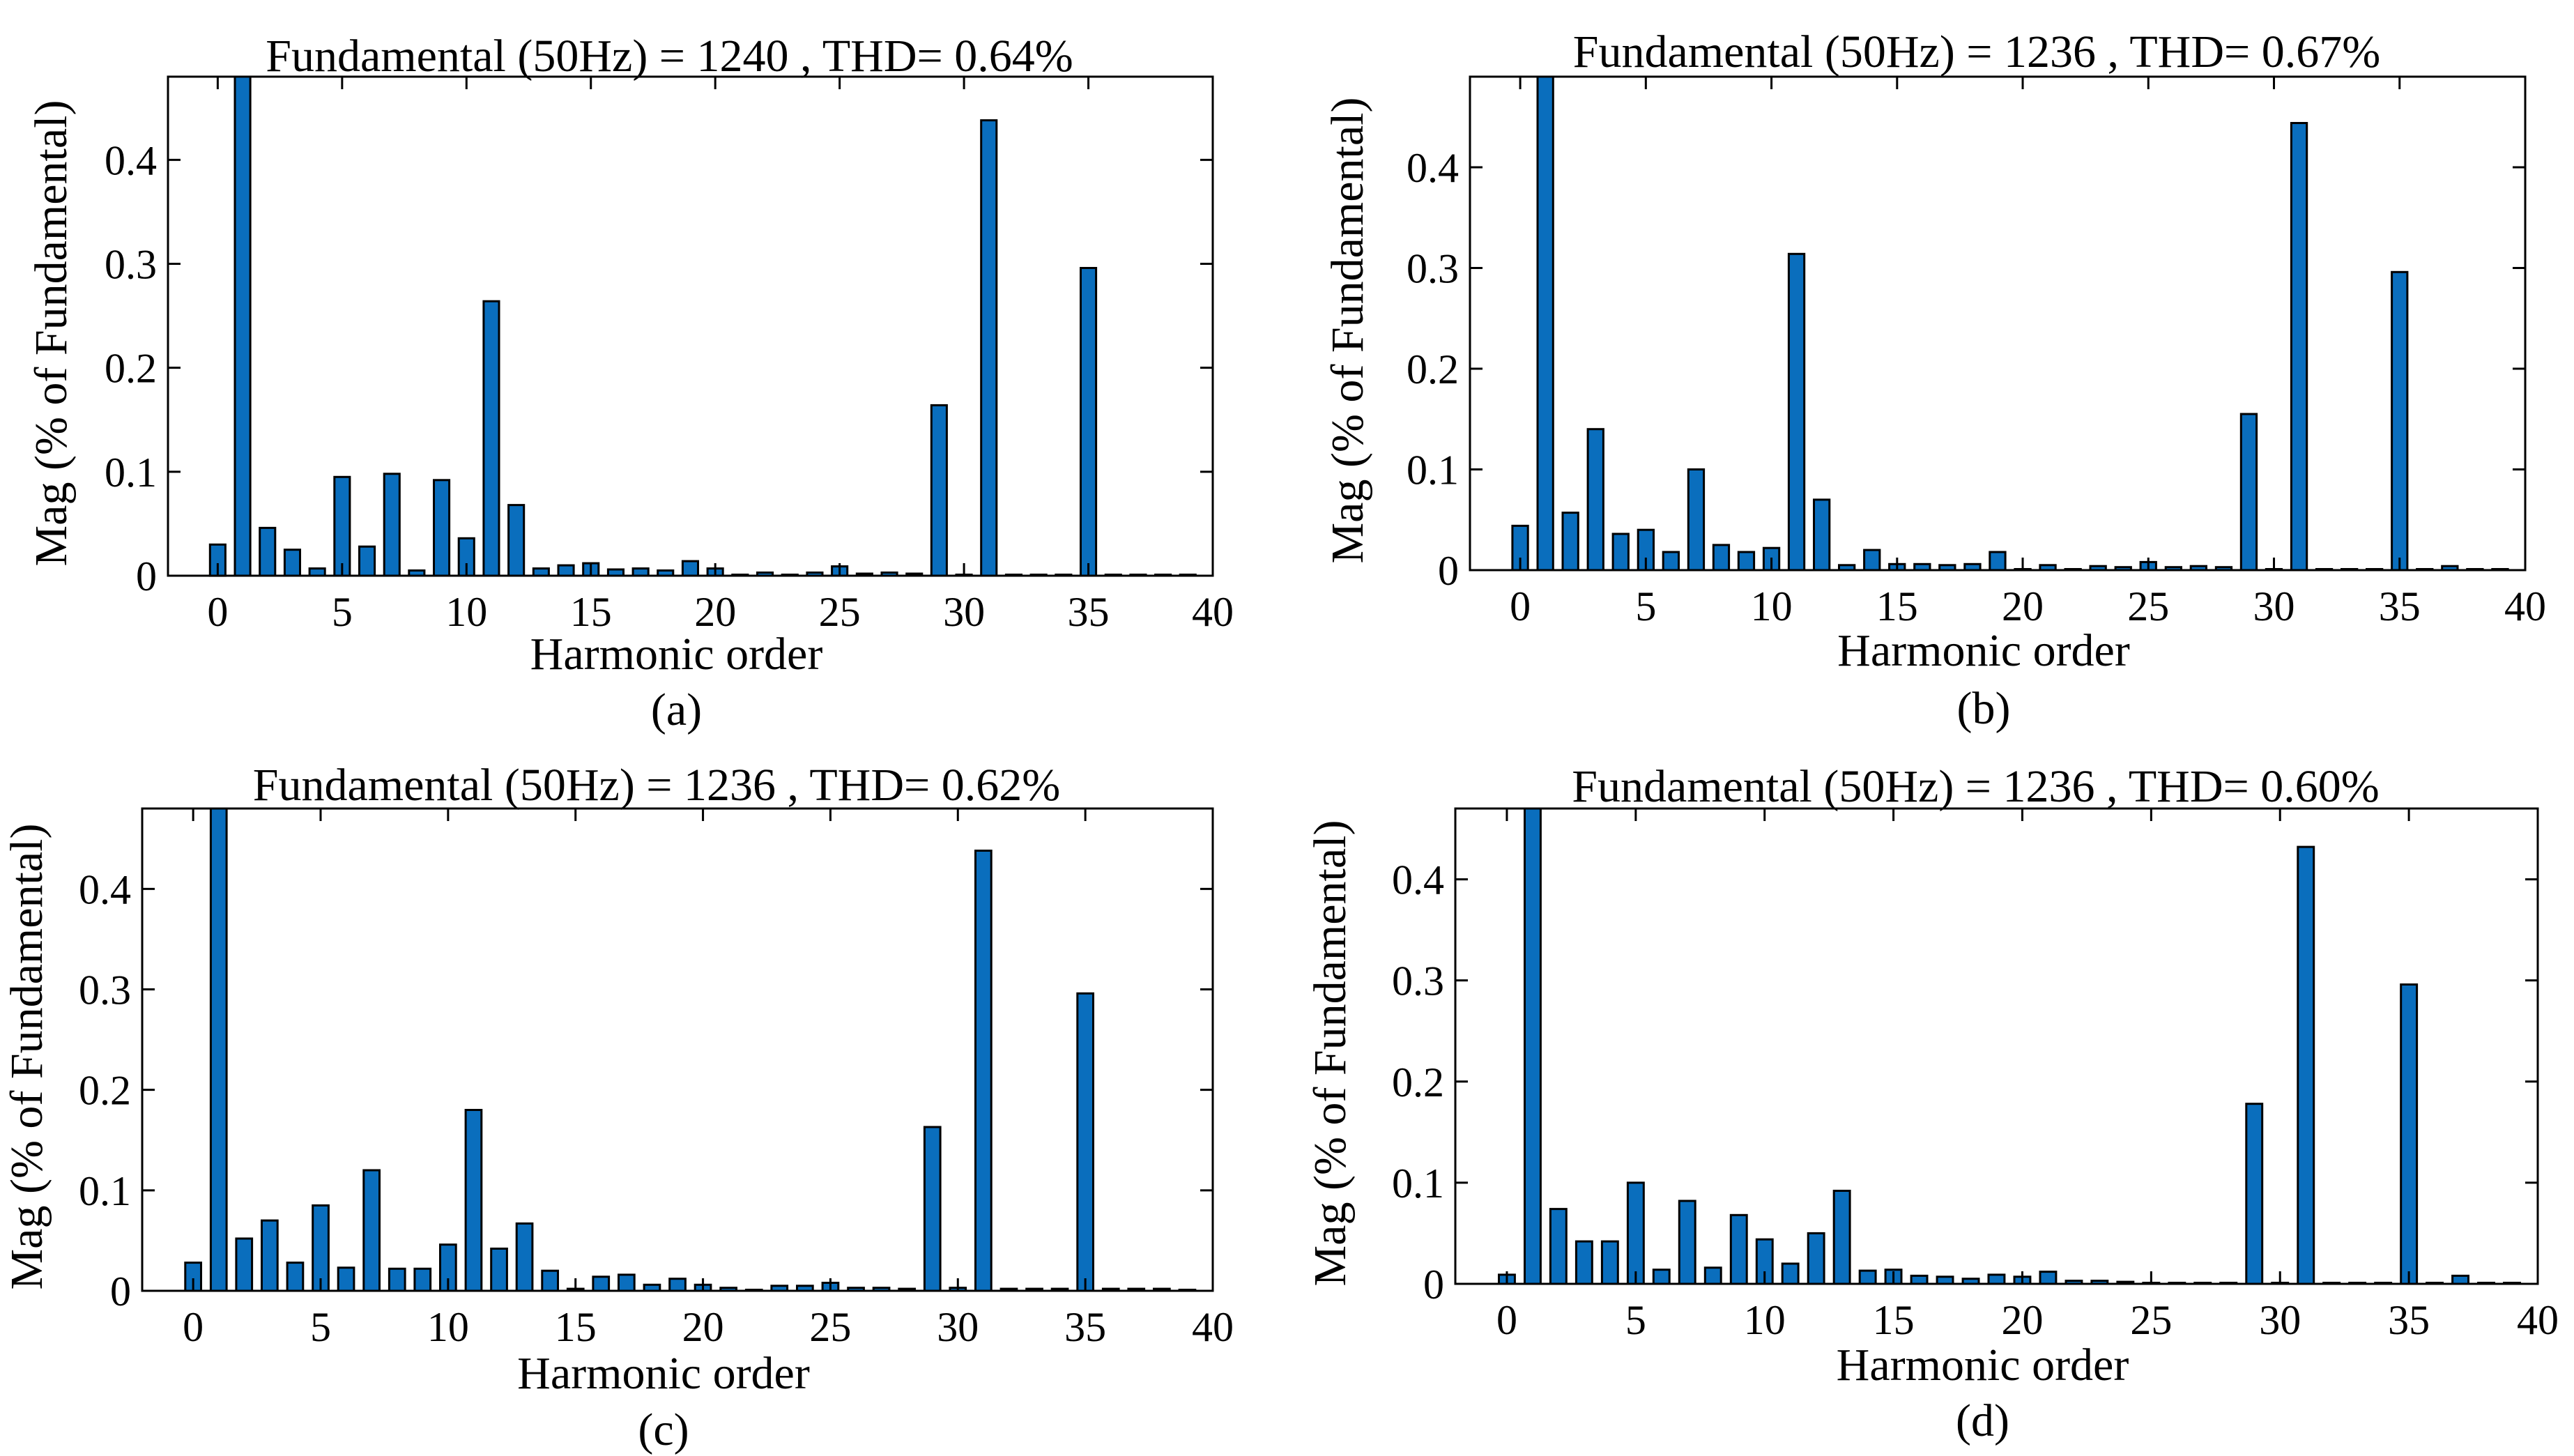 The image size is (2574, 1456). Describe the element at coordinates (669, 57) in the screenshot. I see `chart-title: Fundamental (50Hz) = 1240 , THD= 0.64%` at that location.